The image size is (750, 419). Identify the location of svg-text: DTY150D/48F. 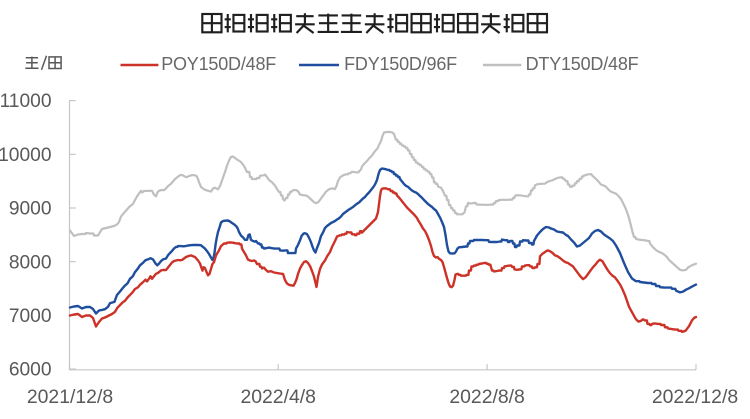
(582, 64).